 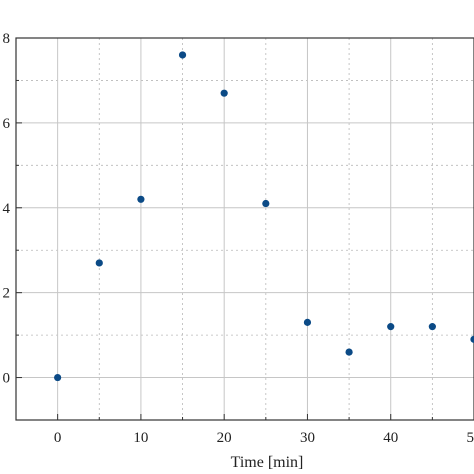 I want to click on y-tick-label: 8, so click(x=7, y=39).